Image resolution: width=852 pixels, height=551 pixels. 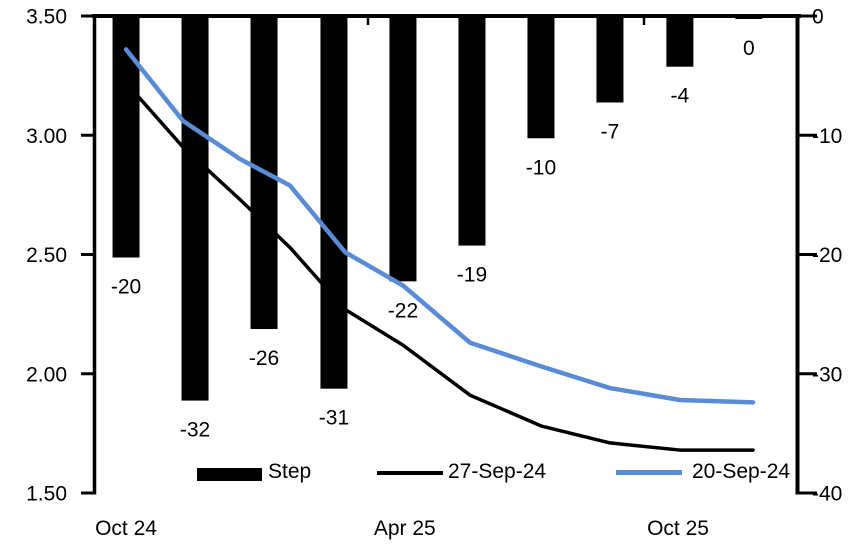 I want to click on bar-value-label: -7, so click(x=610, y=131).